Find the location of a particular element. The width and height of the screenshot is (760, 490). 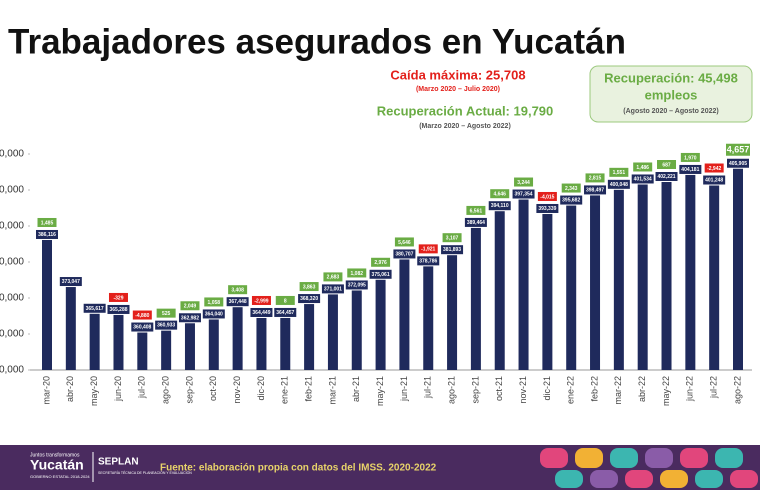

annotation: Recuperación: 45,498 is located at coordinates (671, 77).